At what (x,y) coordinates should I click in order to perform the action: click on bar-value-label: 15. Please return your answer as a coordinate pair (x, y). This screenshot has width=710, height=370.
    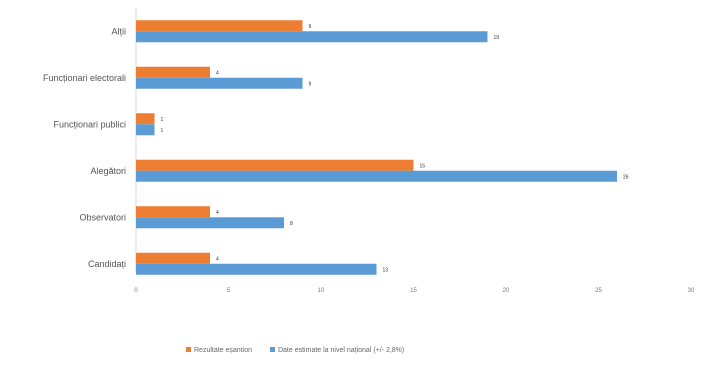
    Looking at the image, I should click on (423, 166).